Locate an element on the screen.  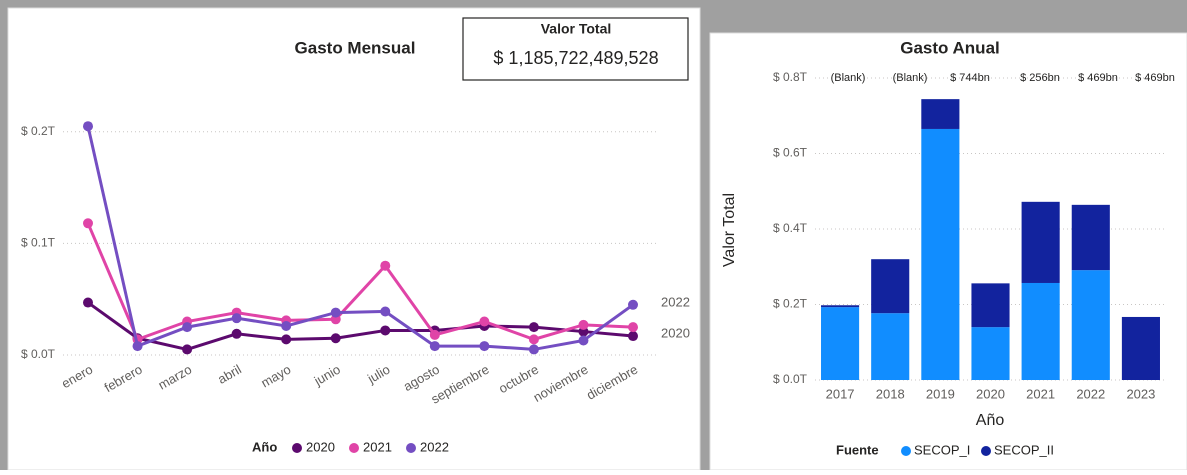
card is located at coordinates (575, 49).